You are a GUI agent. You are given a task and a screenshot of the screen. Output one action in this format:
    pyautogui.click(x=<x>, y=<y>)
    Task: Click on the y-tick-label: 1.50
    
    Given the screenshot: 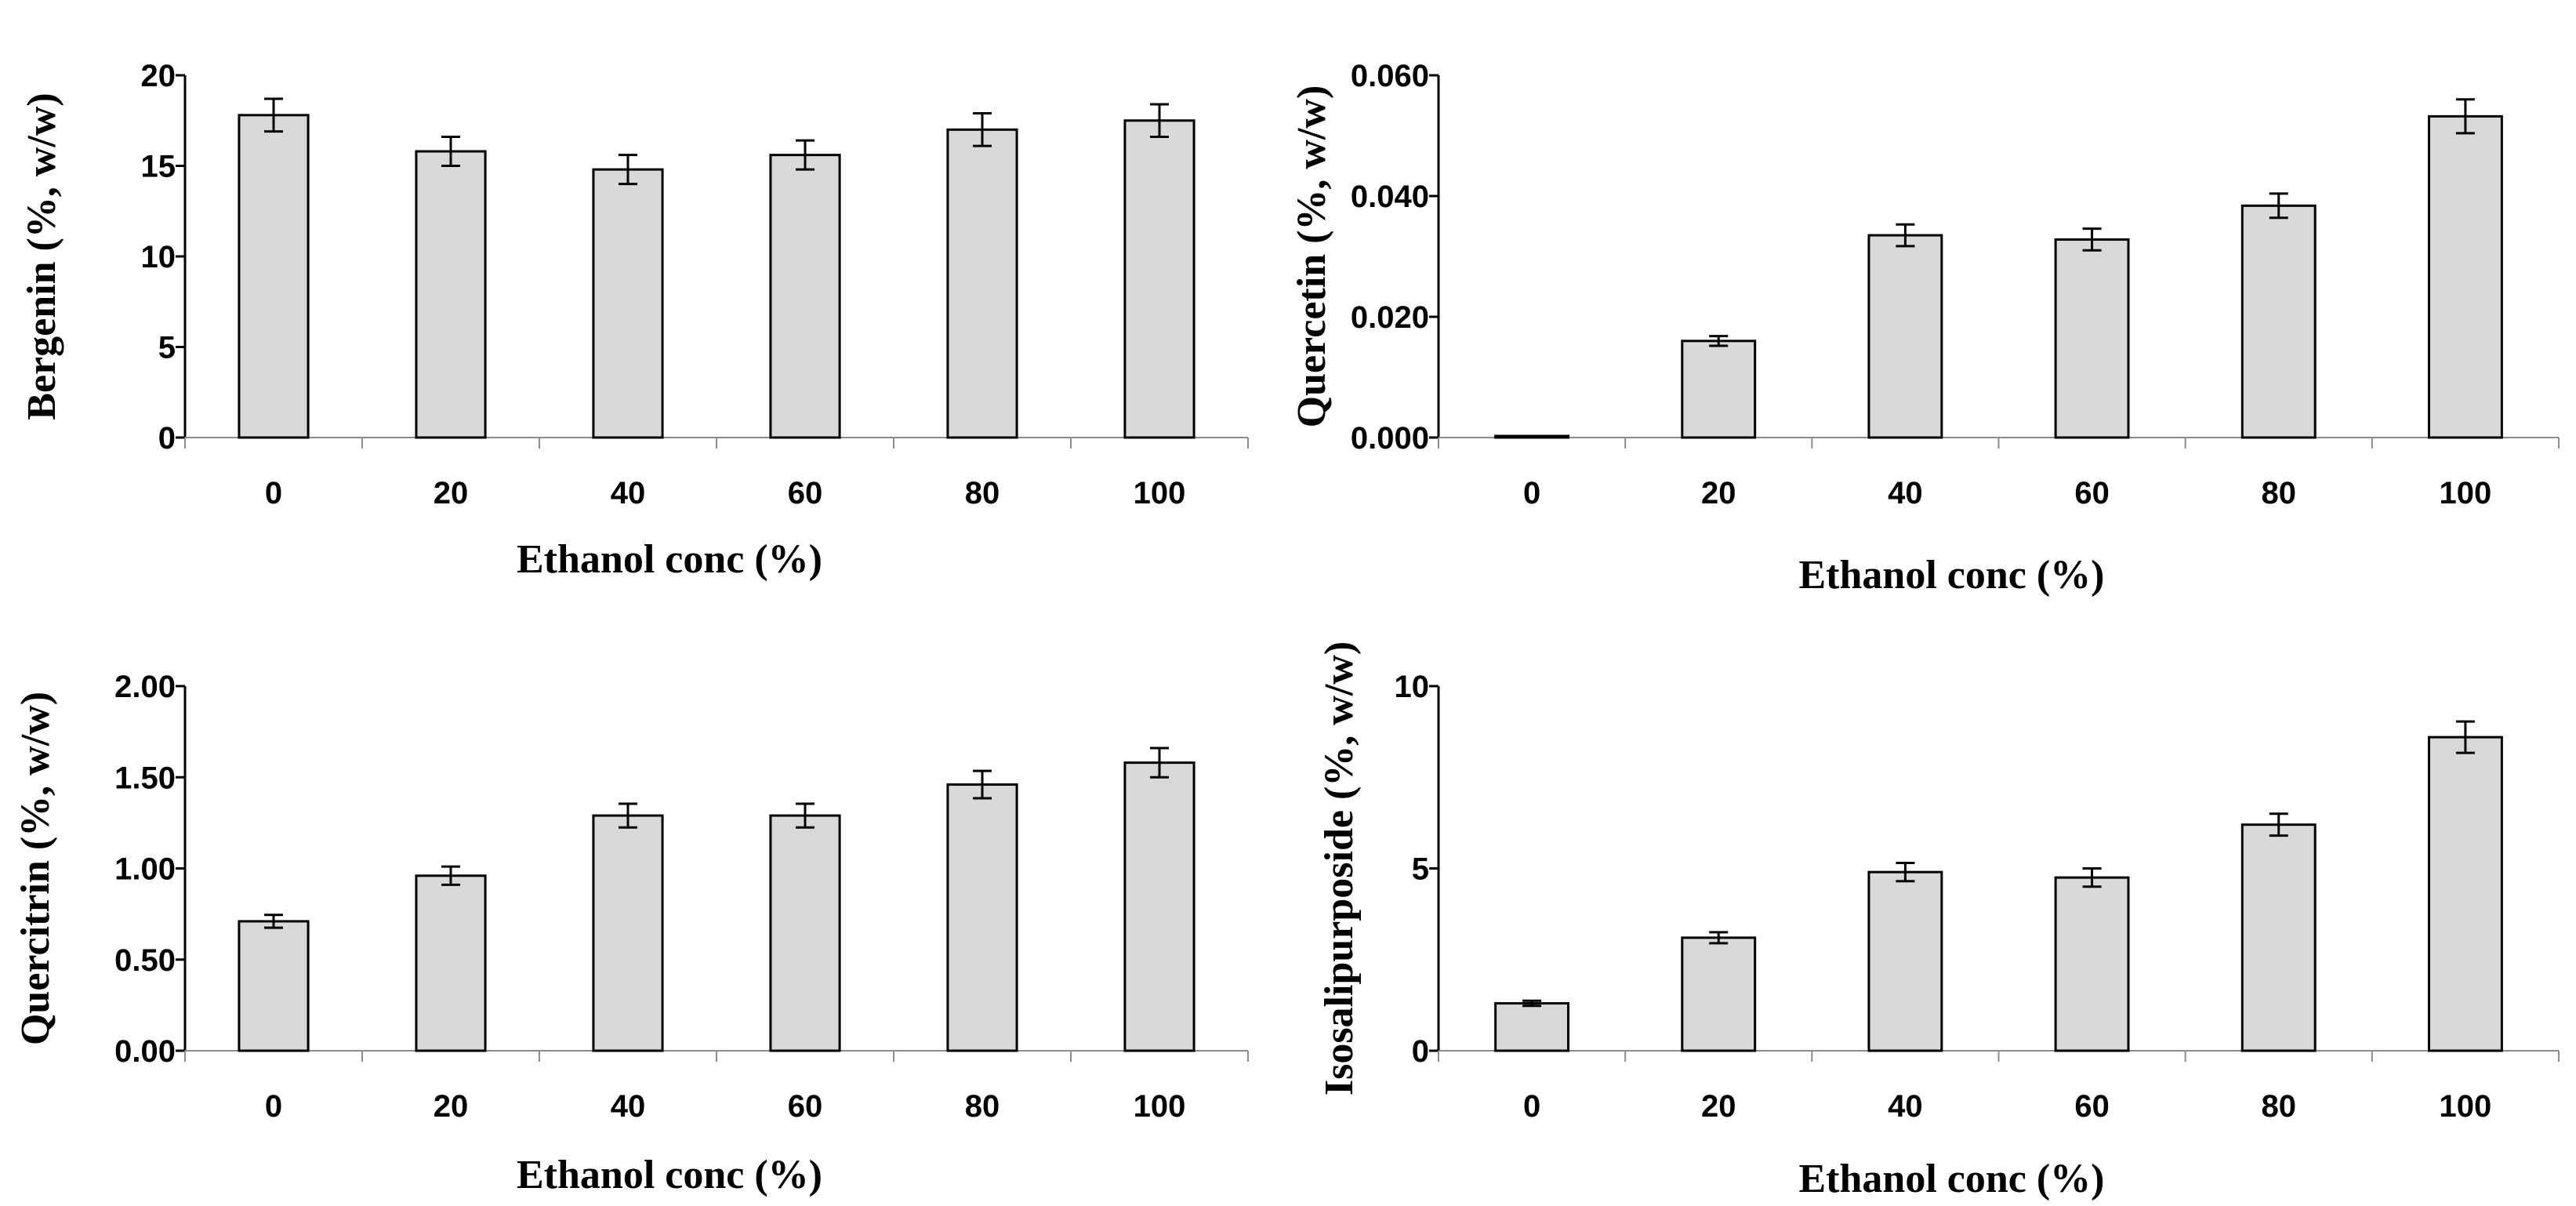 What is the action you would take?
    pyautogui.click(x=145, y=778)
    